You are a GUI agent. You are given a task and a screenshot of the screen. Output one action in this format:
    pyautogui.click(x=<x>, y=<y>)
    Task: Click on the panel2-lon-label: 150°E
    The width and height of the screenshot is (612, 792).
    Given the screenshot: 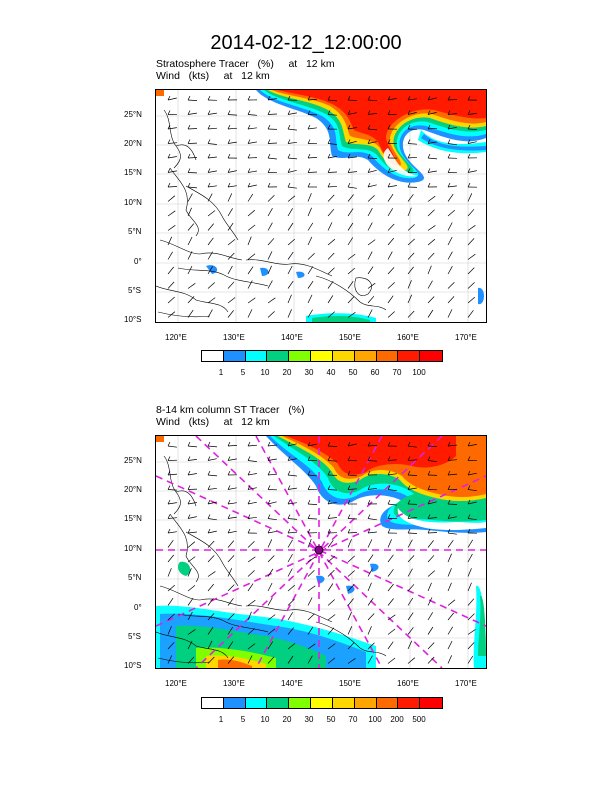 What is the action you would take?
    pyautogui.click(x=350, y=683)
    